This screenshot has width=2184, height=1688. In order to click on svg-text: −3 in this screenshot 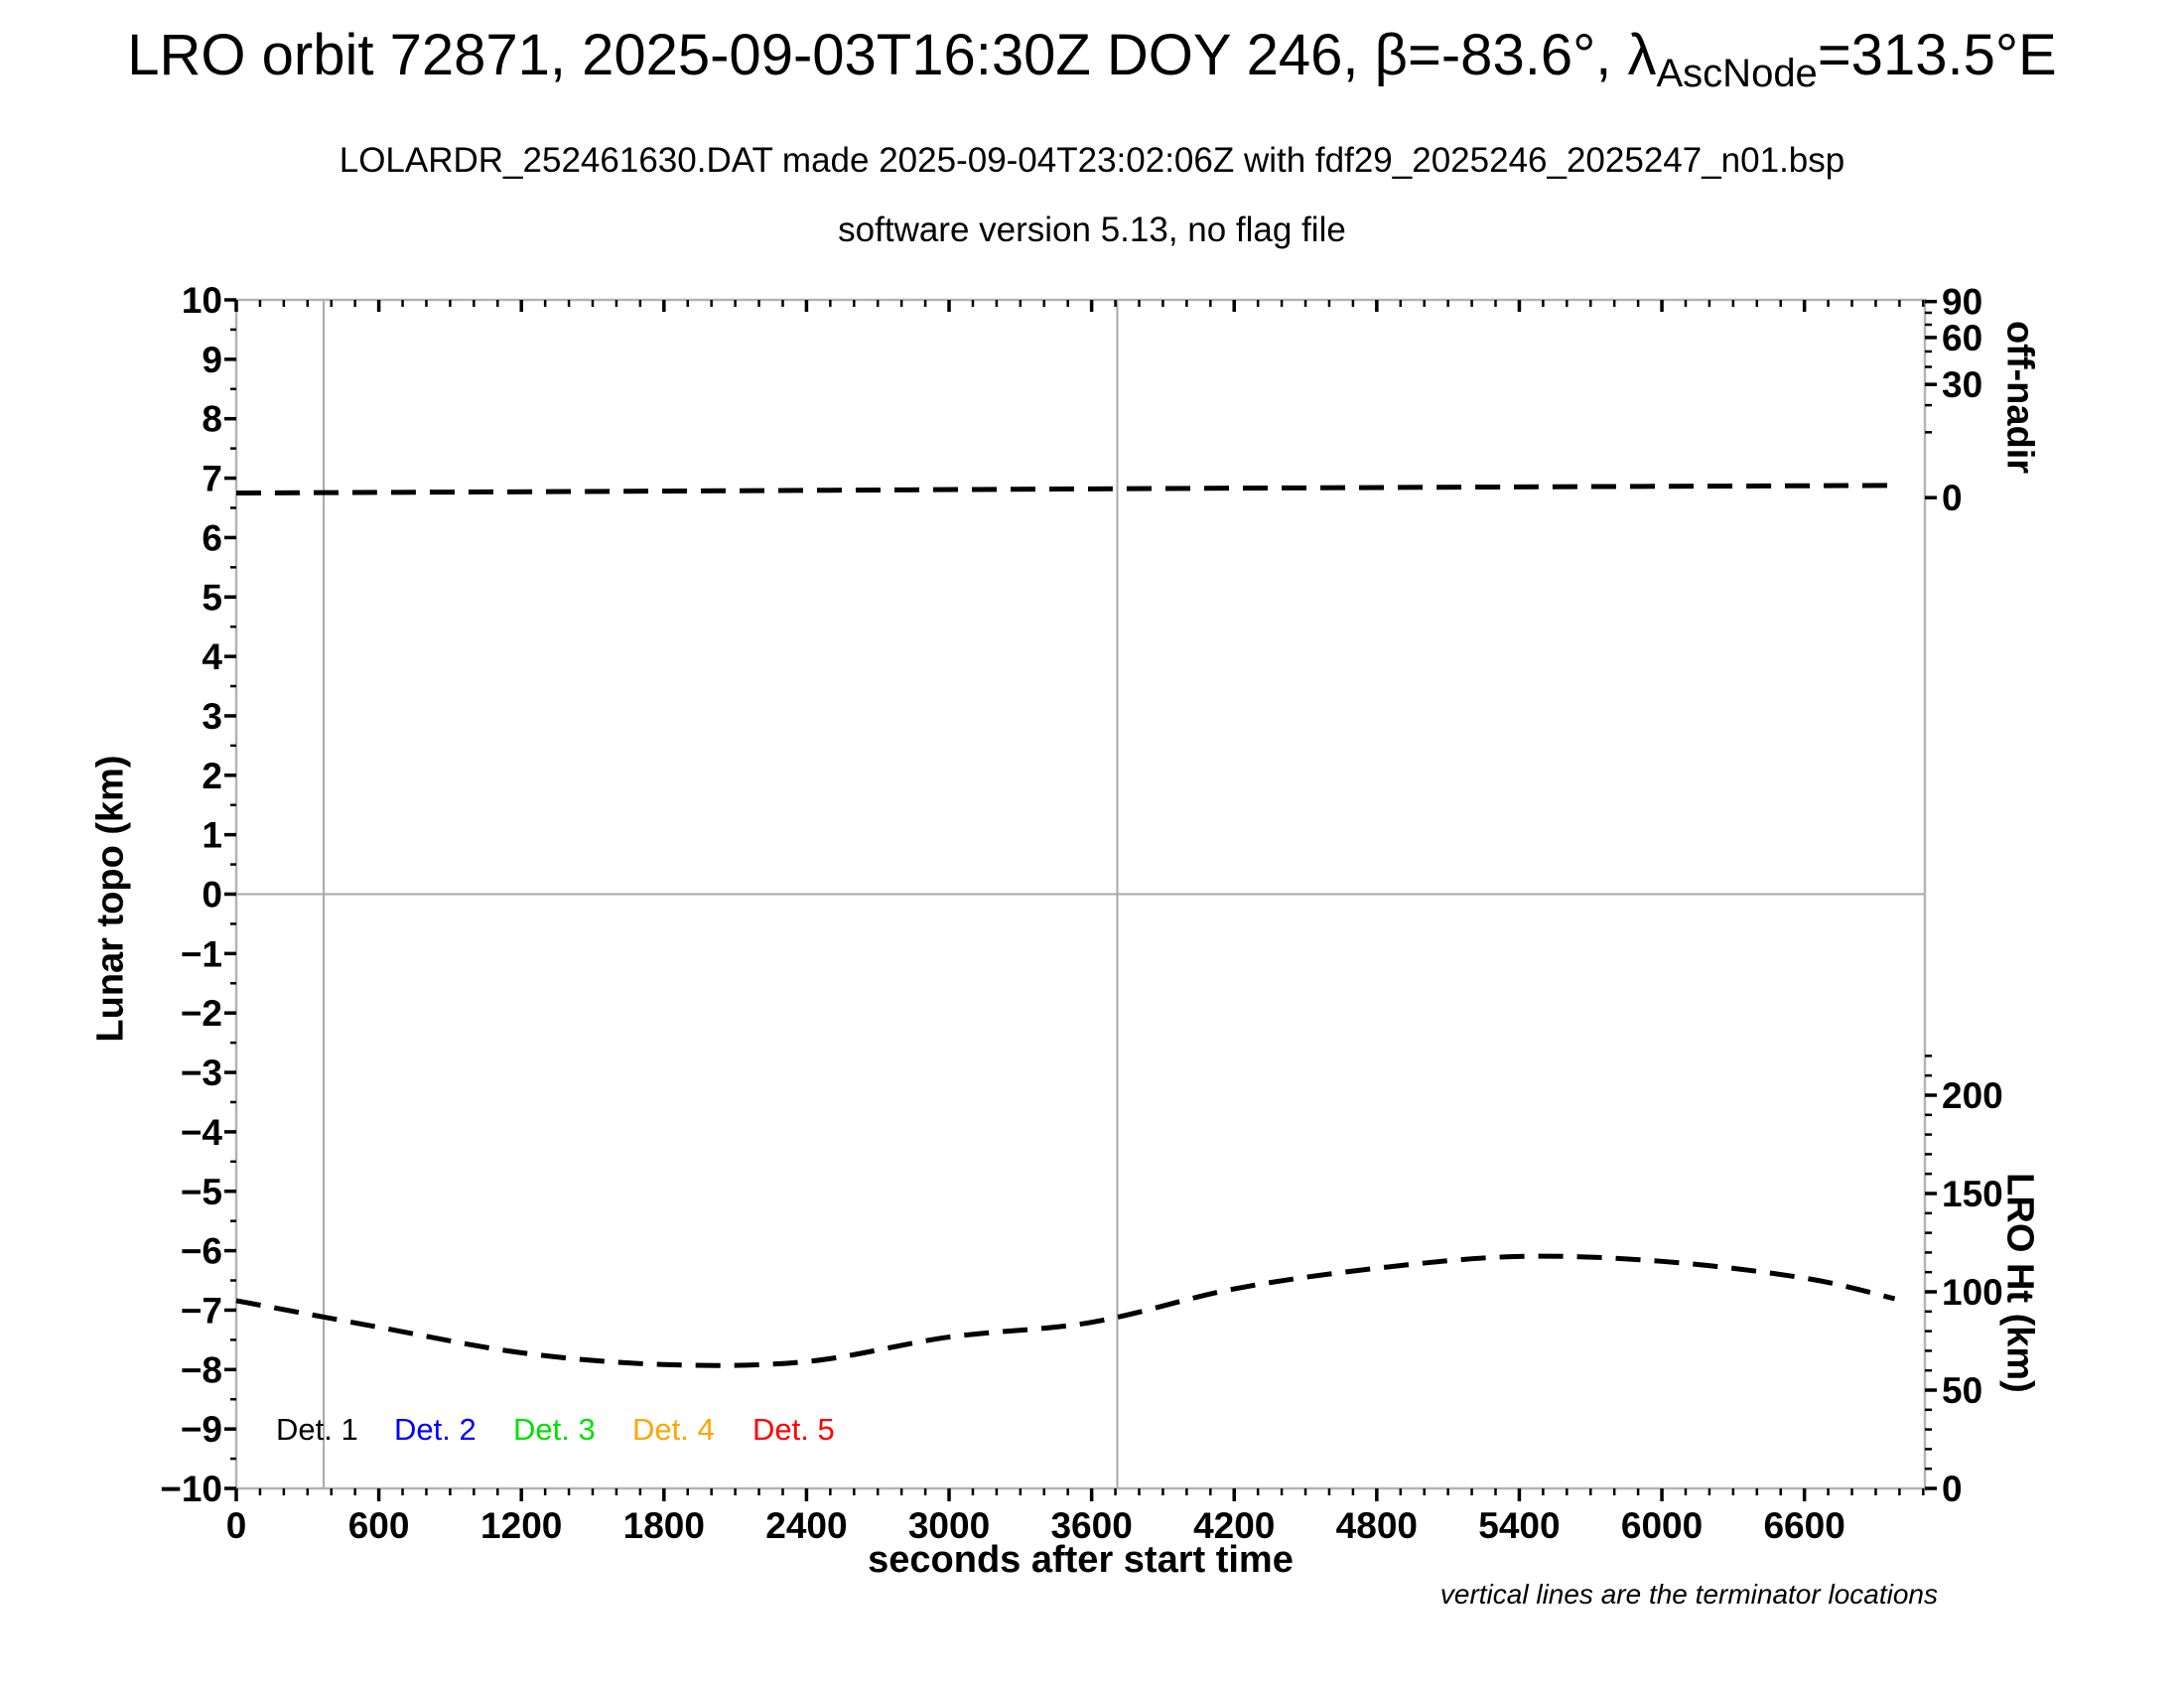, I will do `click(201, 1073)`.